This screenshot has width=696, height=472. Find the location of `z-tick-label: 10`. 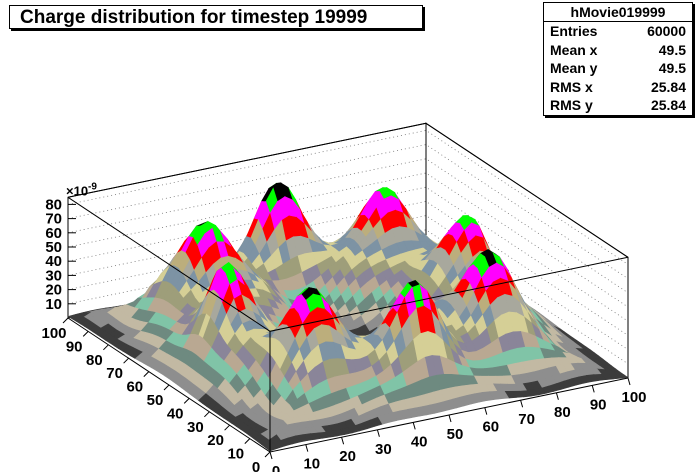

z-tick-label: 10 is located at coordinates (53, 304).